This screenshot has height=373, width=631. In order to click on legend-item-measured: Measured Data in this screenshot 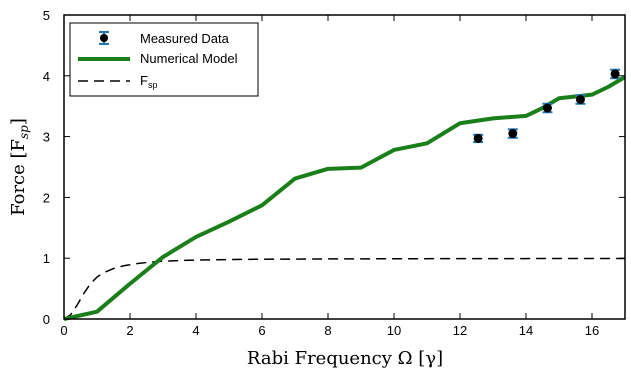, I will do `click(164, 38)`.